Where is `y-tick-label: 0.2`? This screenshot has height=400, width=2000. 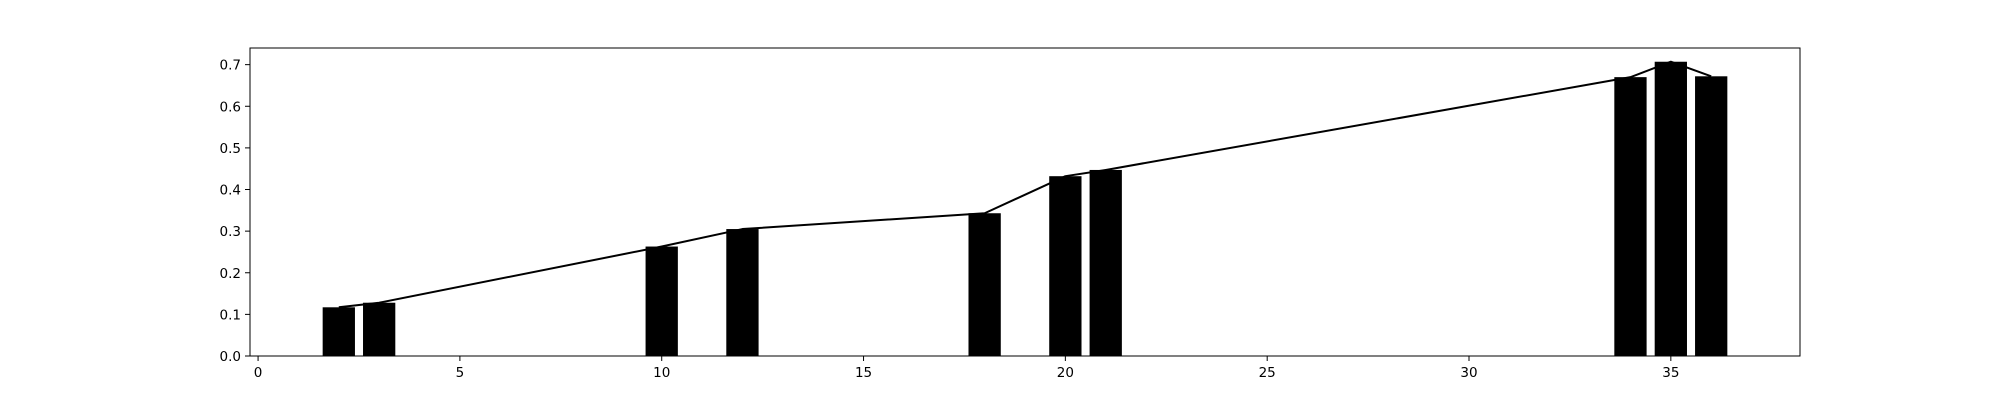
y-tick-label: 0.2 is located at coordinates (230, 274).